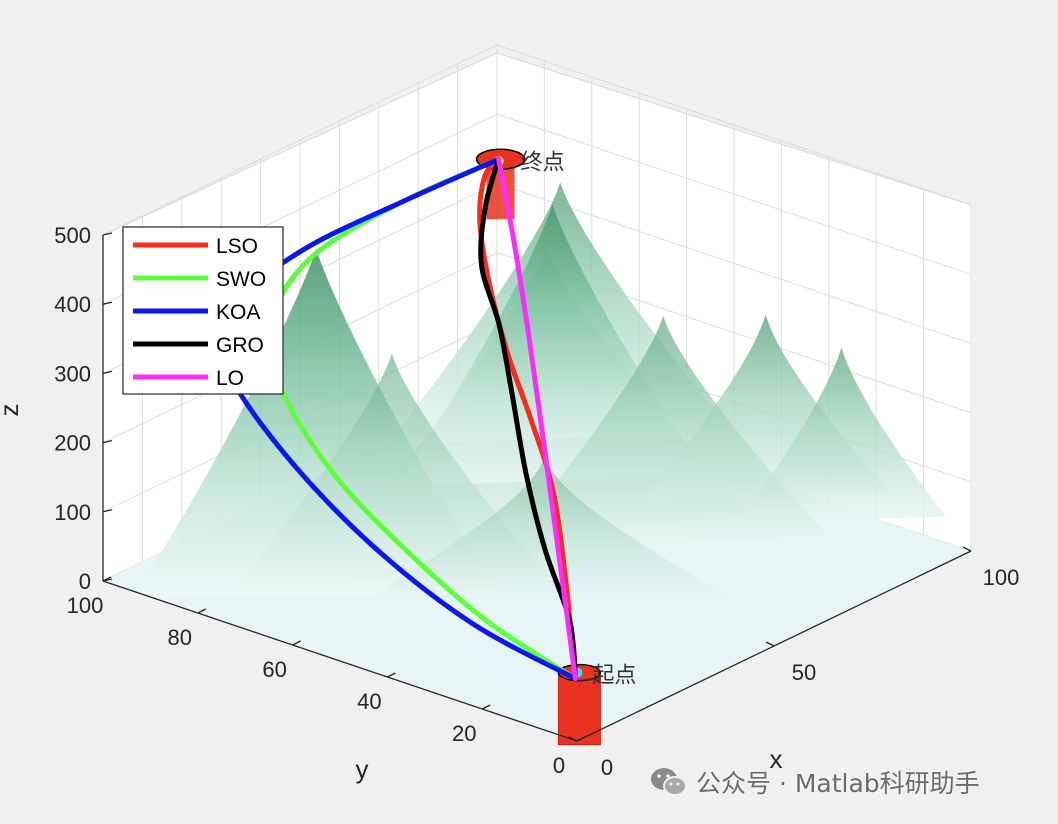 The height and width of the screenshot is (824, 1058). What do you see at coordinates (237, 246) in the screenshot?
I see `legend-label-lso: LSO` at bounding box center [237, 246].